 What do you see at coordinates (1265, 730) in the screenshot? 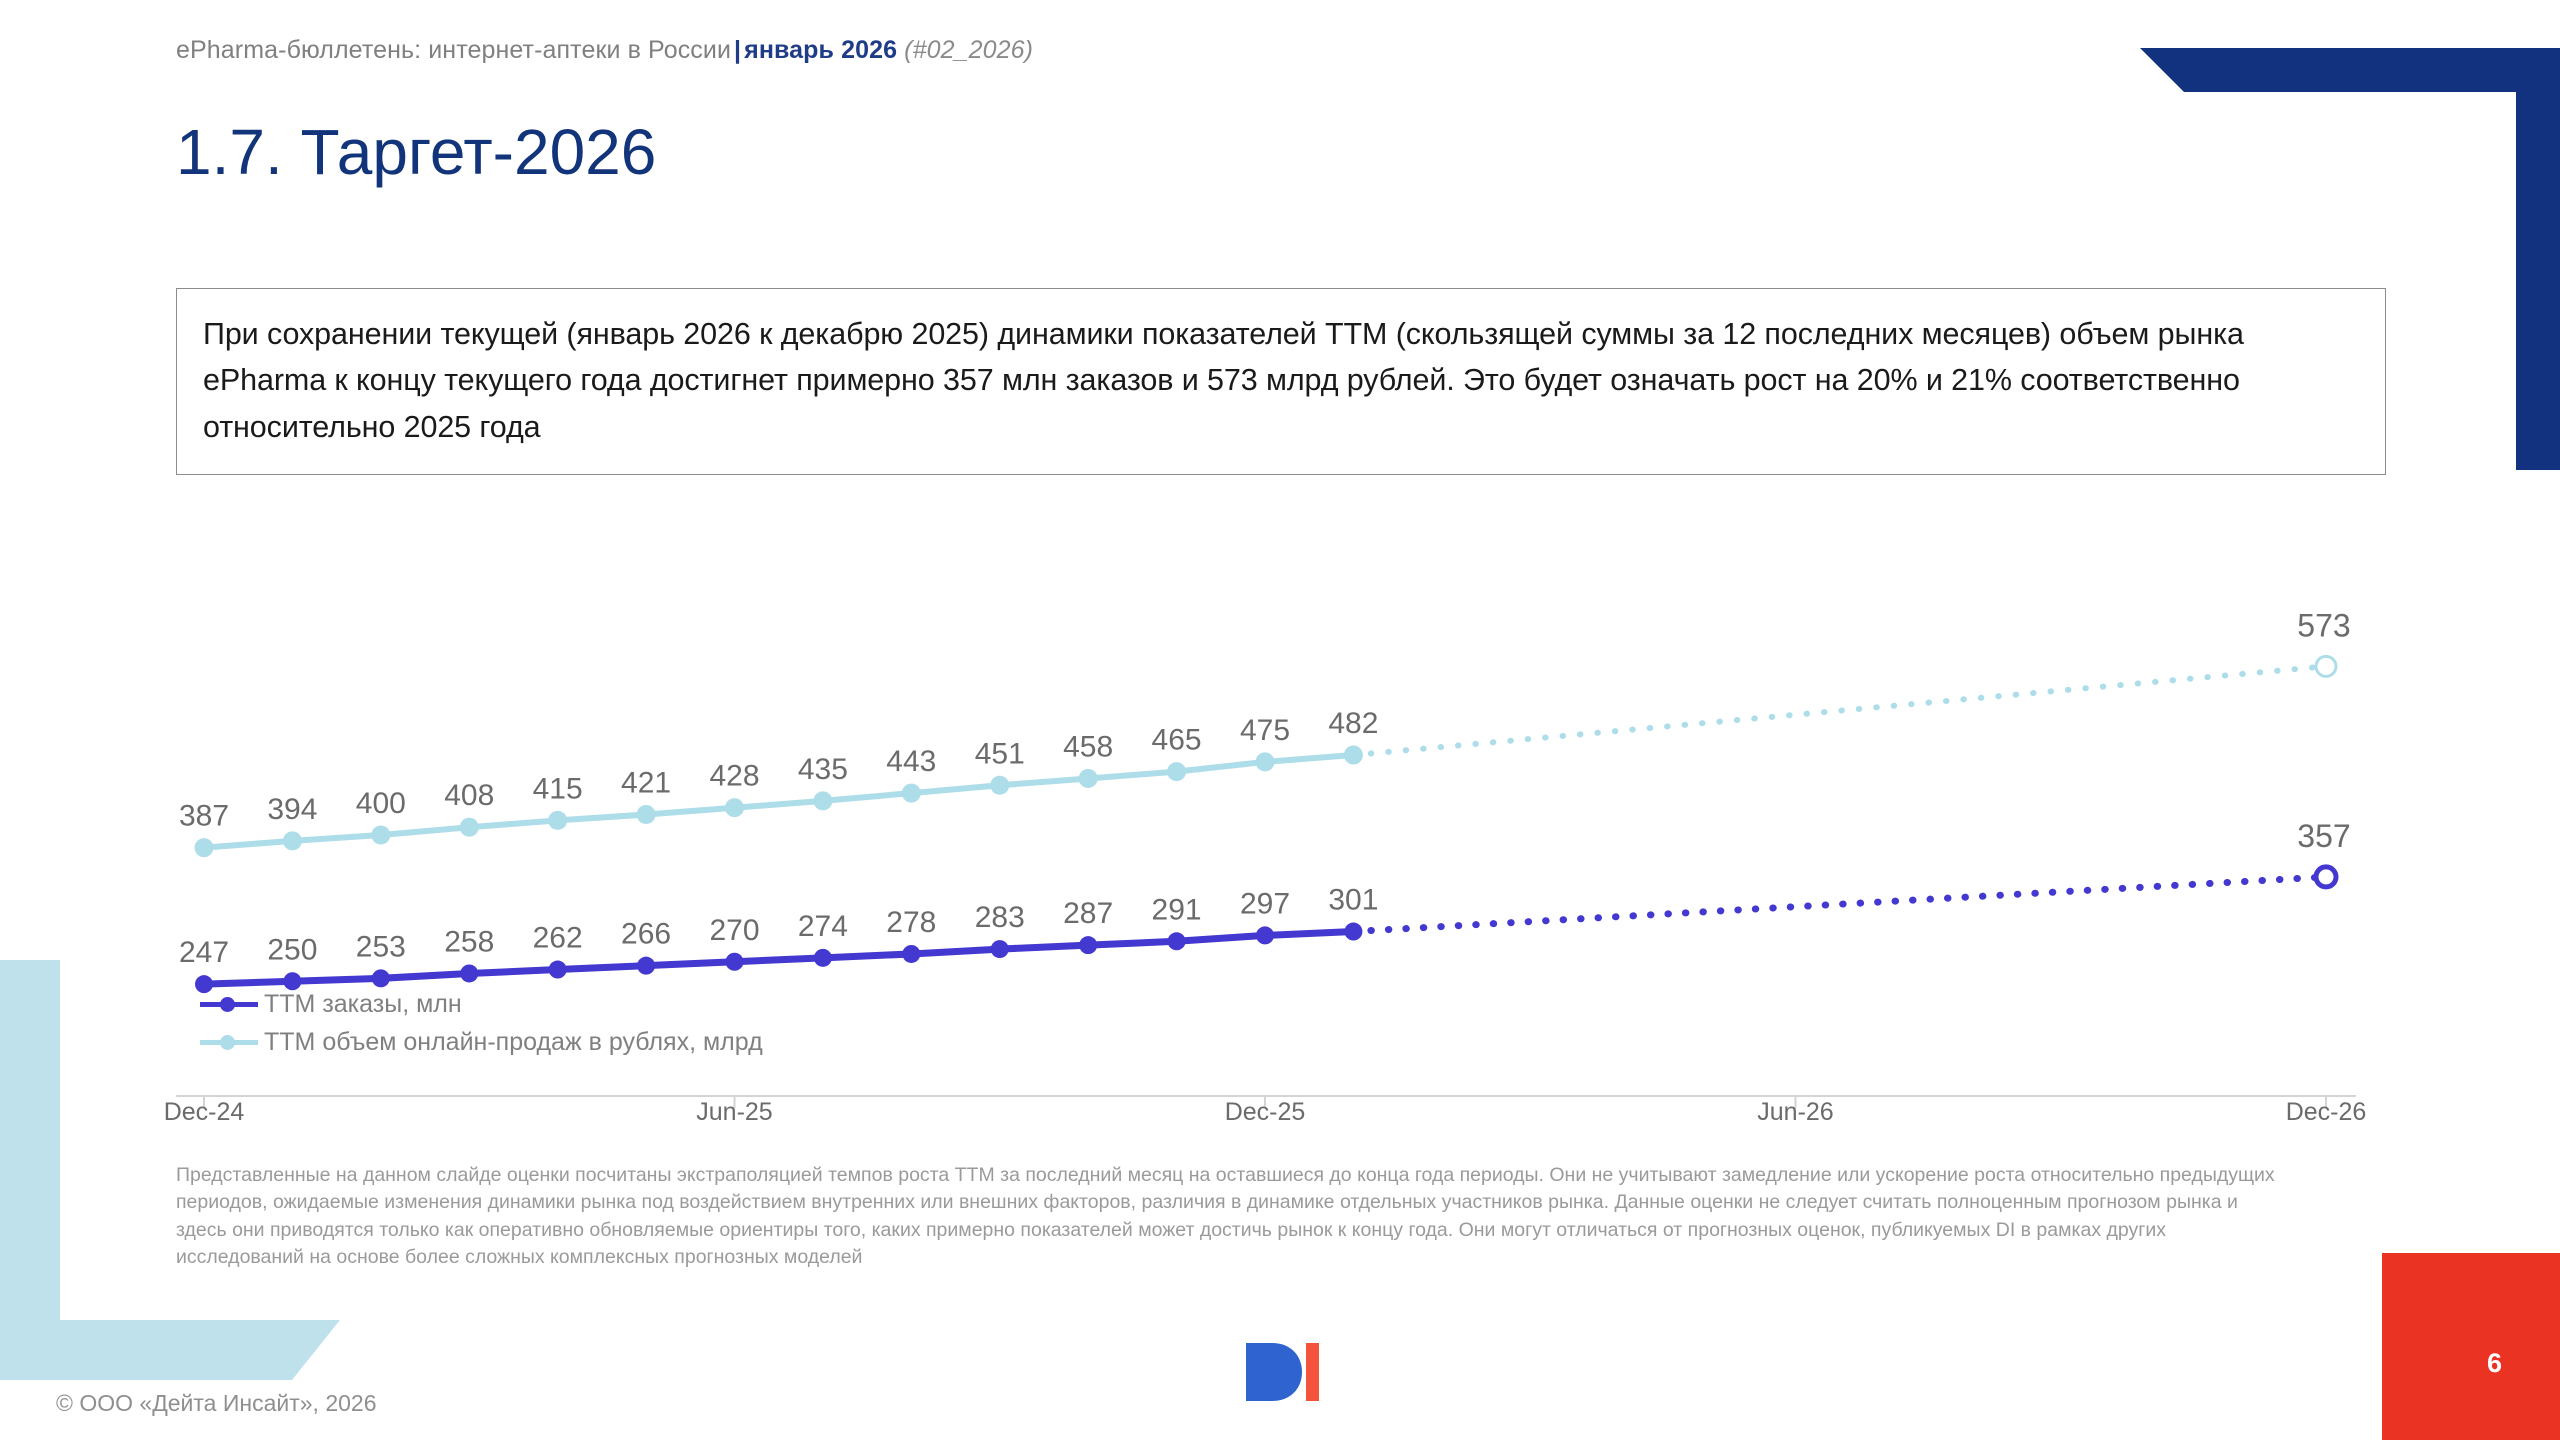
I see `chart-value-label-series-1-point-12: 475` at bounding box center [1265, 730].